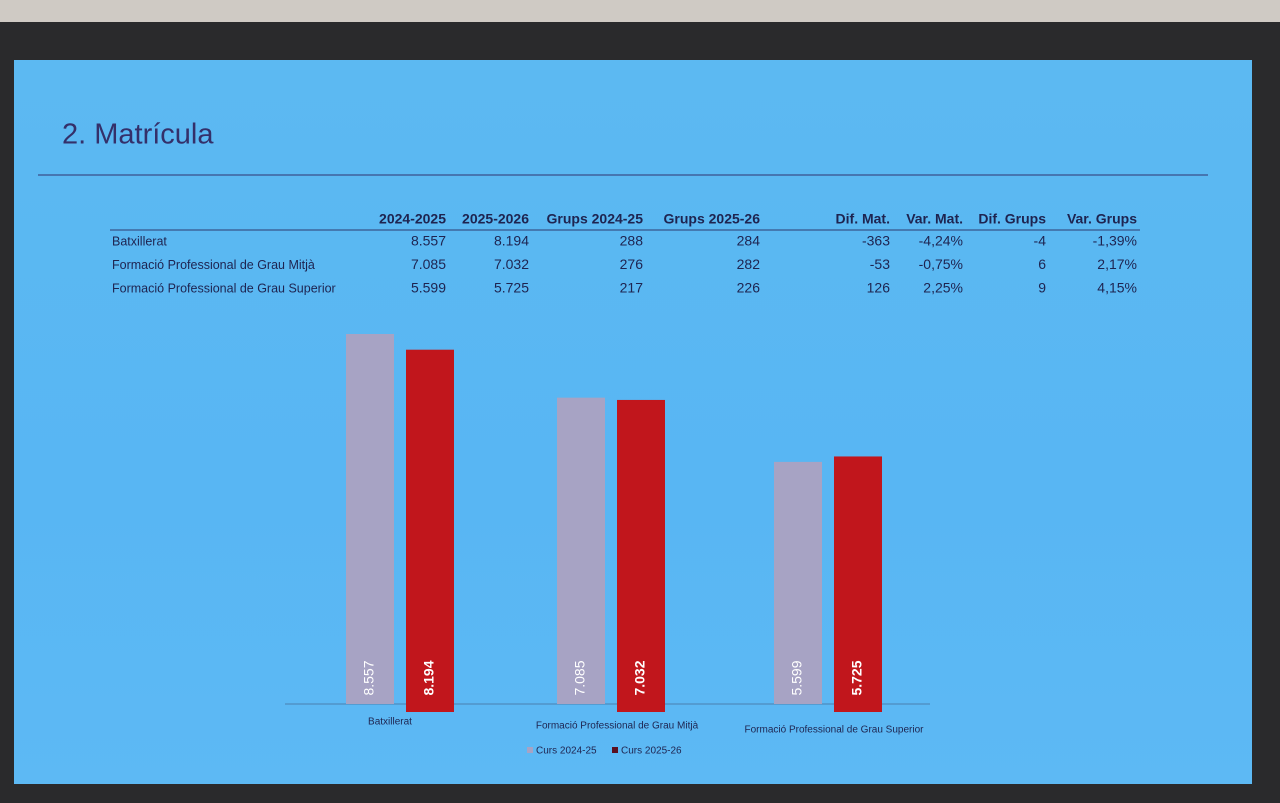  I want to click on table-cell: -4, so click(1040, 241).